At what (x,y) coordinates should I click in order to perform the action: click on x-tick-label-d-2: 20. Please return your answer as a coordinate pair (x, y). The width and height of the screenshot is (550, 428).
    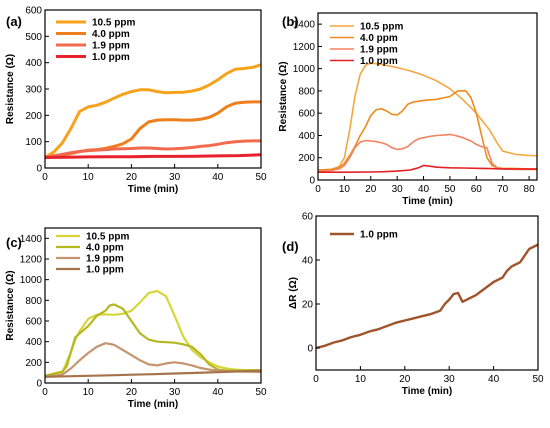
    Looking at the image, I should click on (405, 379).